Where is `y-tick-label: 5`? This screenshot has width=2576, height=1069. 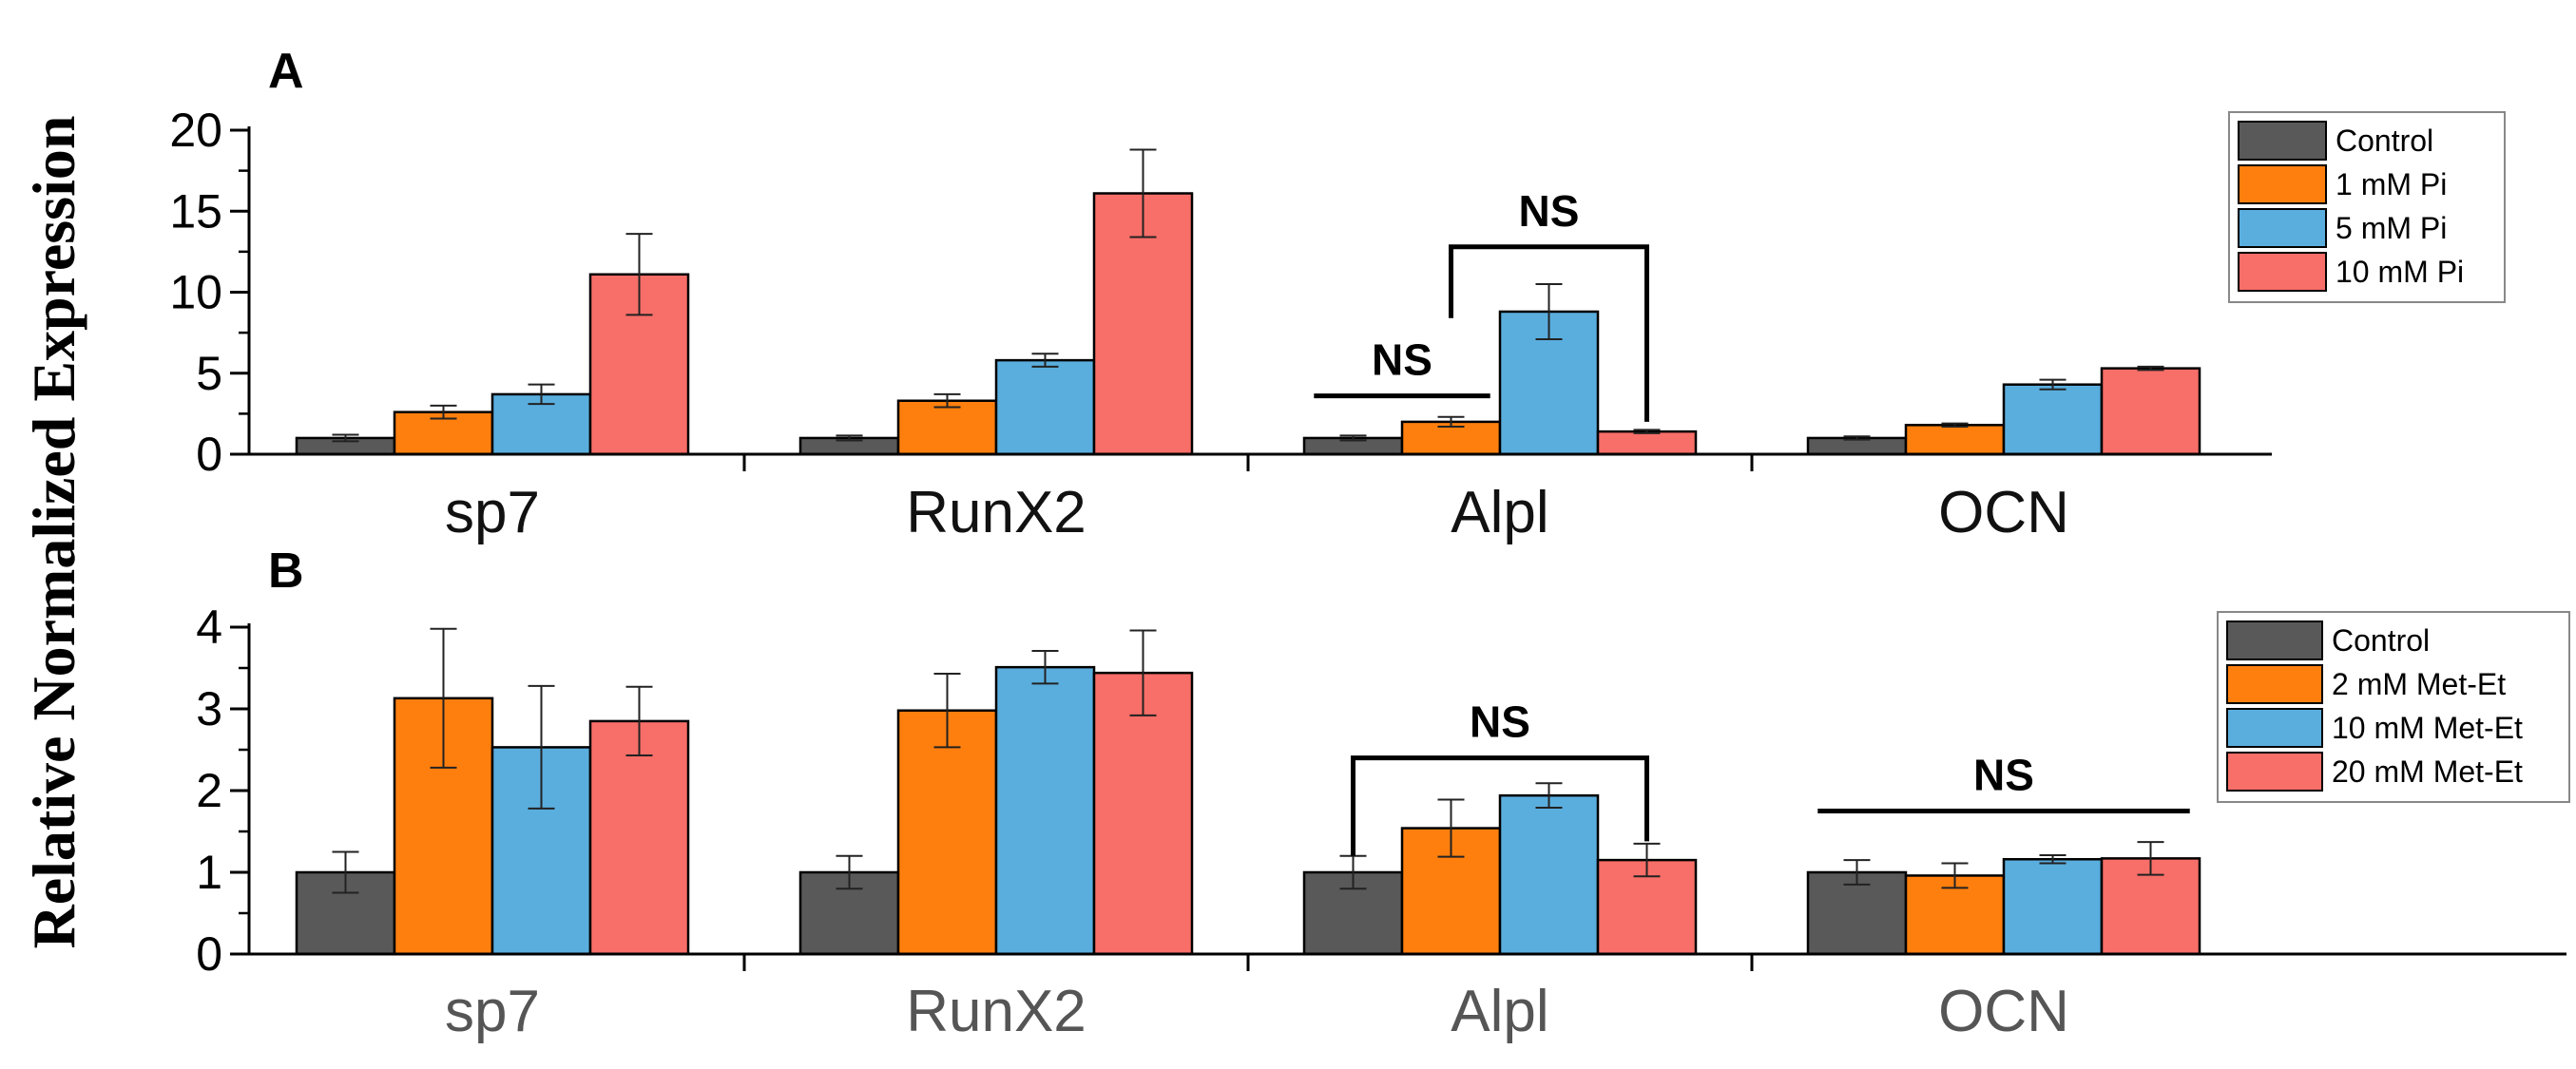 y-tick-label: 5 is located at coordinates (209, 373).